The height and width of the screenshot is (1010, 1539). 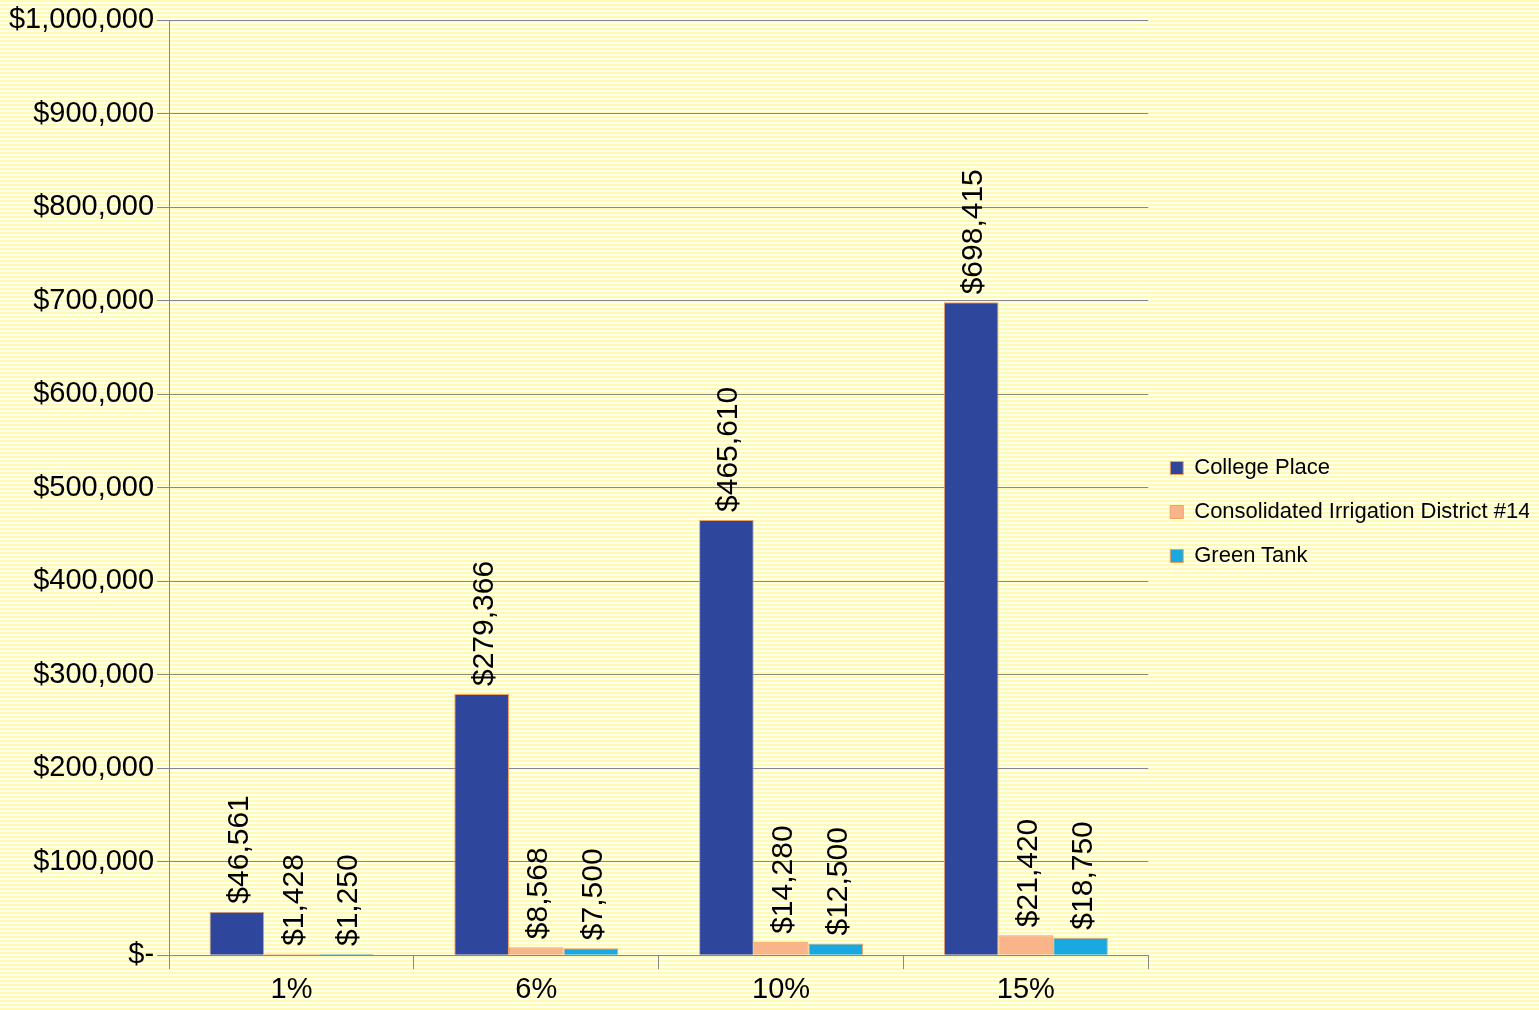 What do you see at coordinates (94, 579) in the screenshot?
I see `y-tick-label: $400,000` at bounding box center [94, 579].